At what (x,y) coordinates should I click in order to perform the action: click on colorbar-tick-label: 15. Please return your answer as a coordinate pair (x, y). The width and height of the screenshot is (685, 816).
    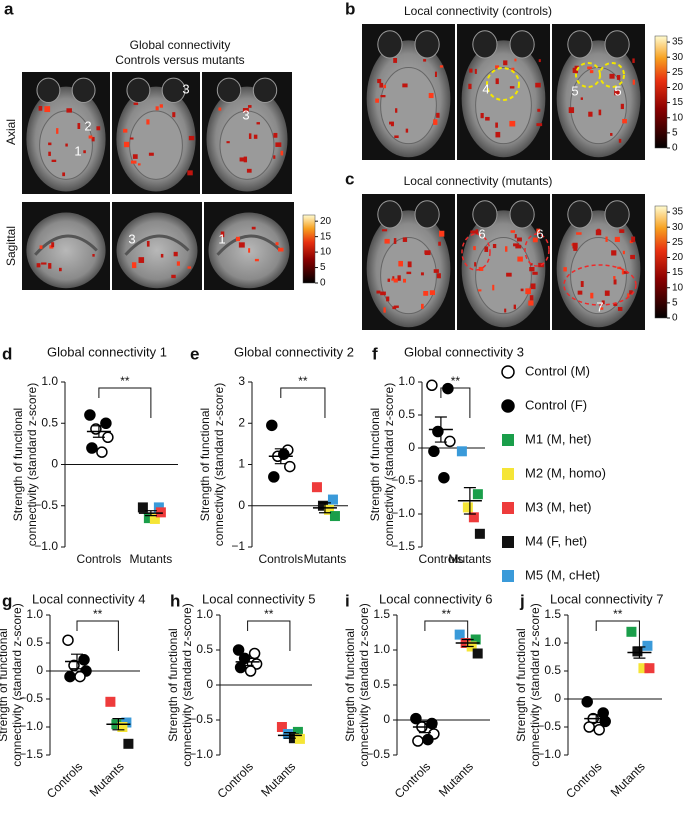
    Looking at the image, I should click on (678, 102).